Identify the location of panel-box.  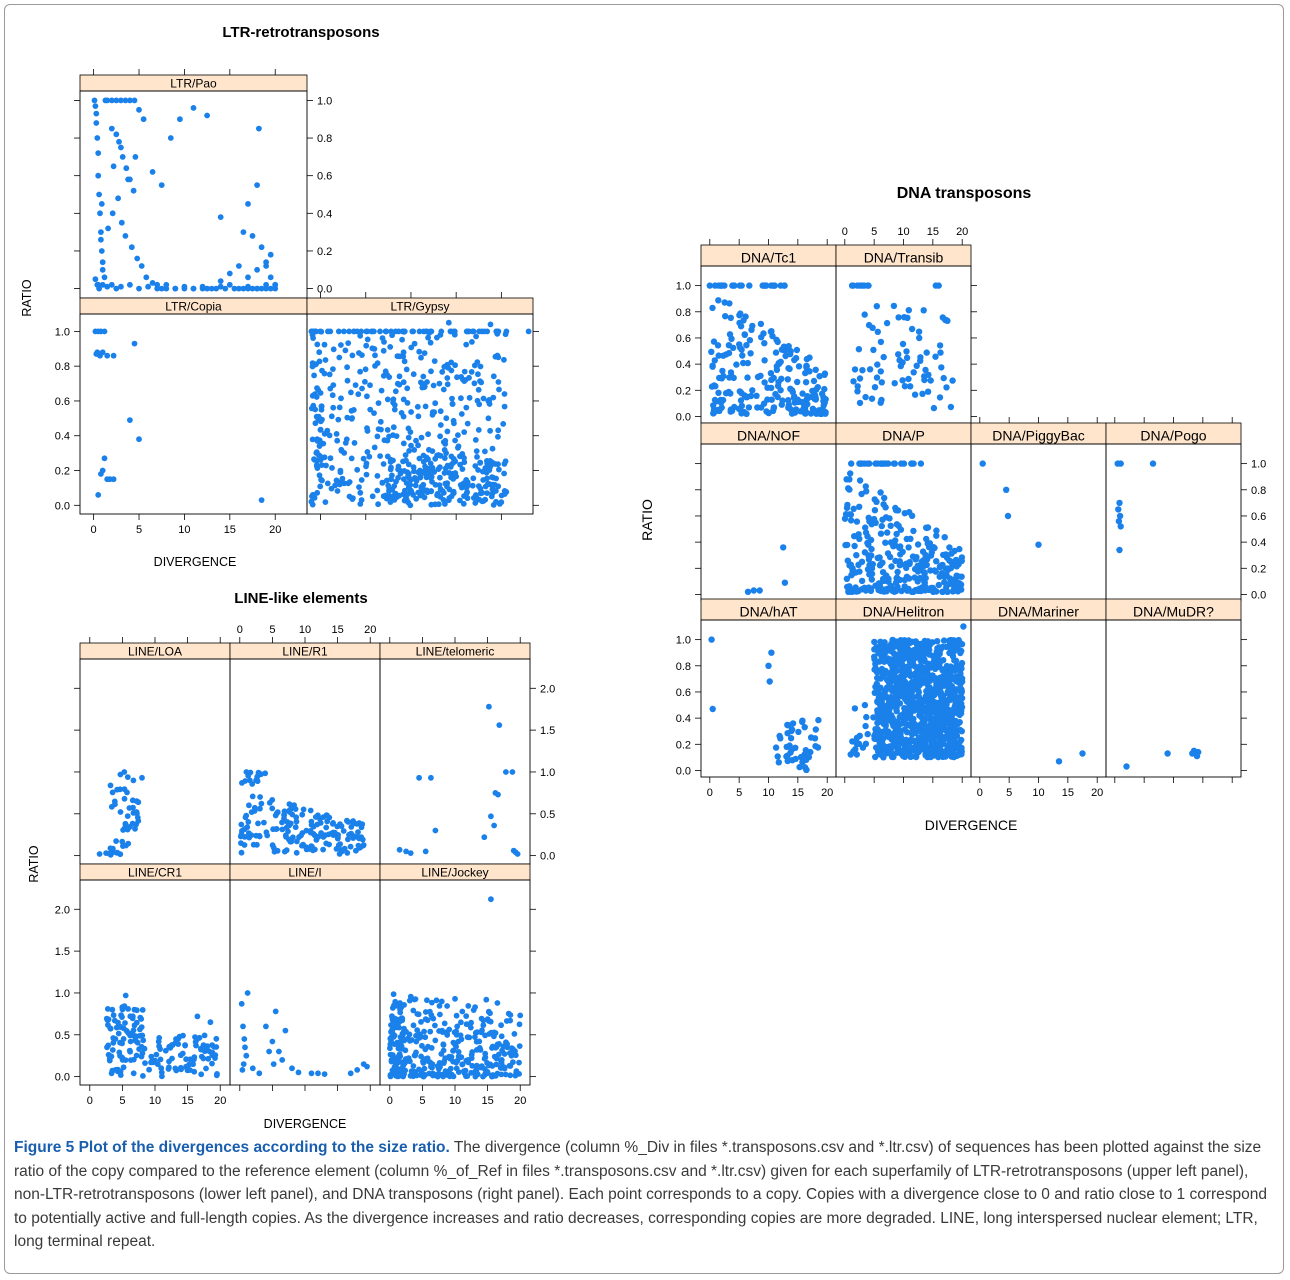
(1038, 698).